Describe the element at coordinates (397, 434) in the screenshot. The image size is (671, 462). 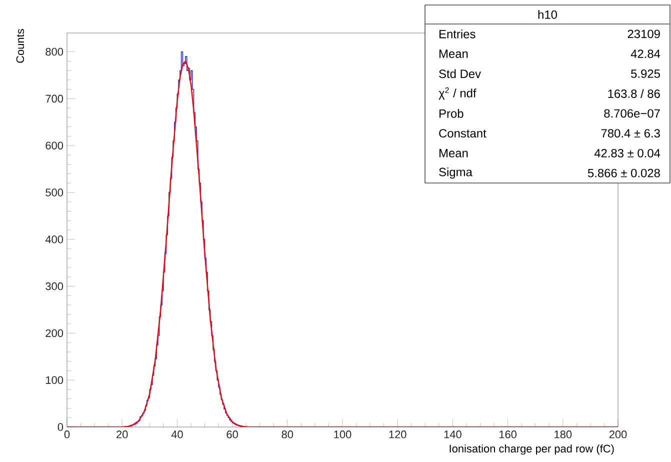
I see `x-tick-label: 120` at that location.